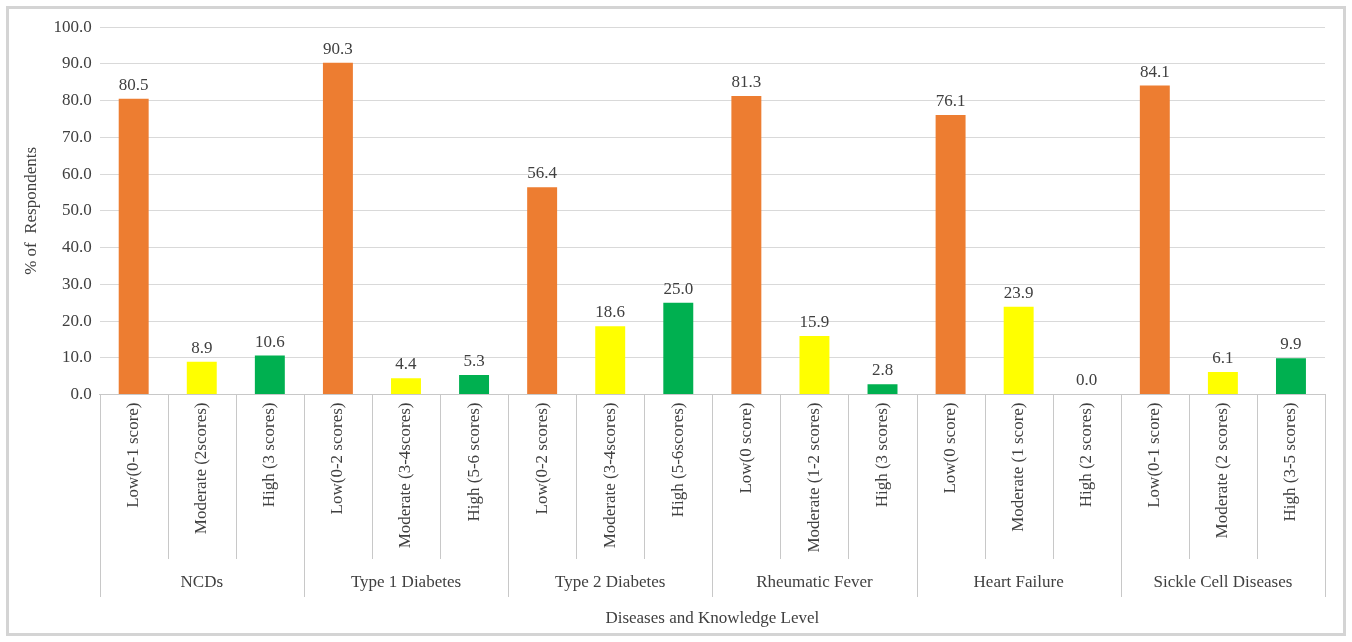  What do you see at coordinates (76, 210) in the screenshot?
I see `y-tick-label: 50.0` at bounding box center [76, 210].